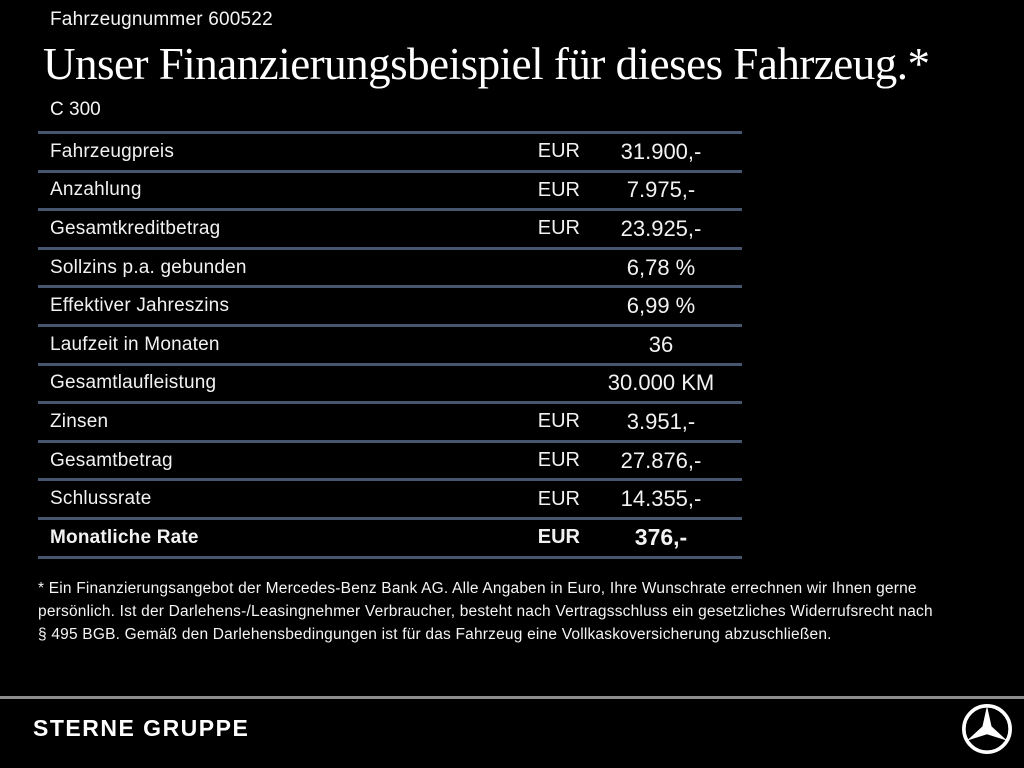 The width and height of the screenshot is (1024, 768). What do you see at coordinates (390, 459) in the screenshot?
I see `table-row: Gesamtbetrag EUR 27.876,-` at bounding box center [390, 459].